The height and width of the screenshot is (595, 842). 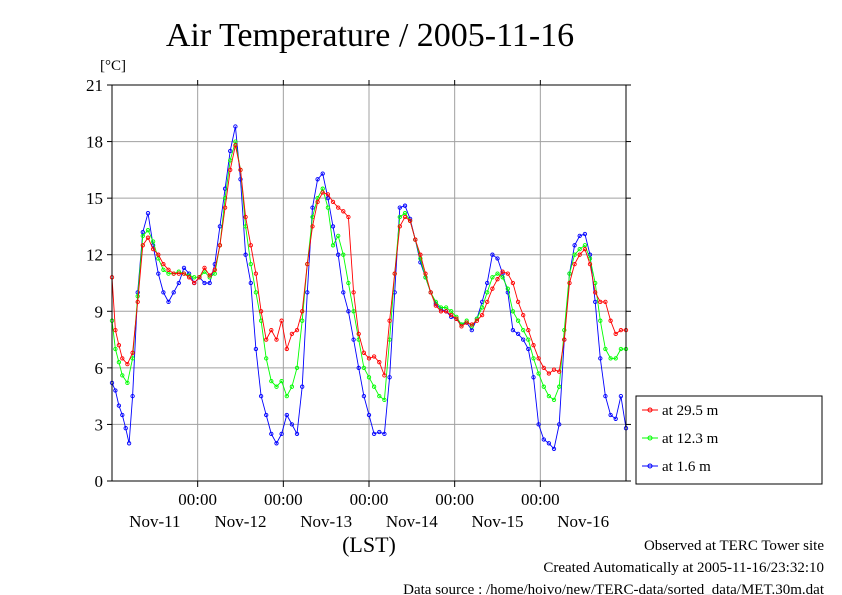 What do you see at coordinates (729, 440) in the screenshot?
I see `legend-box` at bounding box center [729, 440].